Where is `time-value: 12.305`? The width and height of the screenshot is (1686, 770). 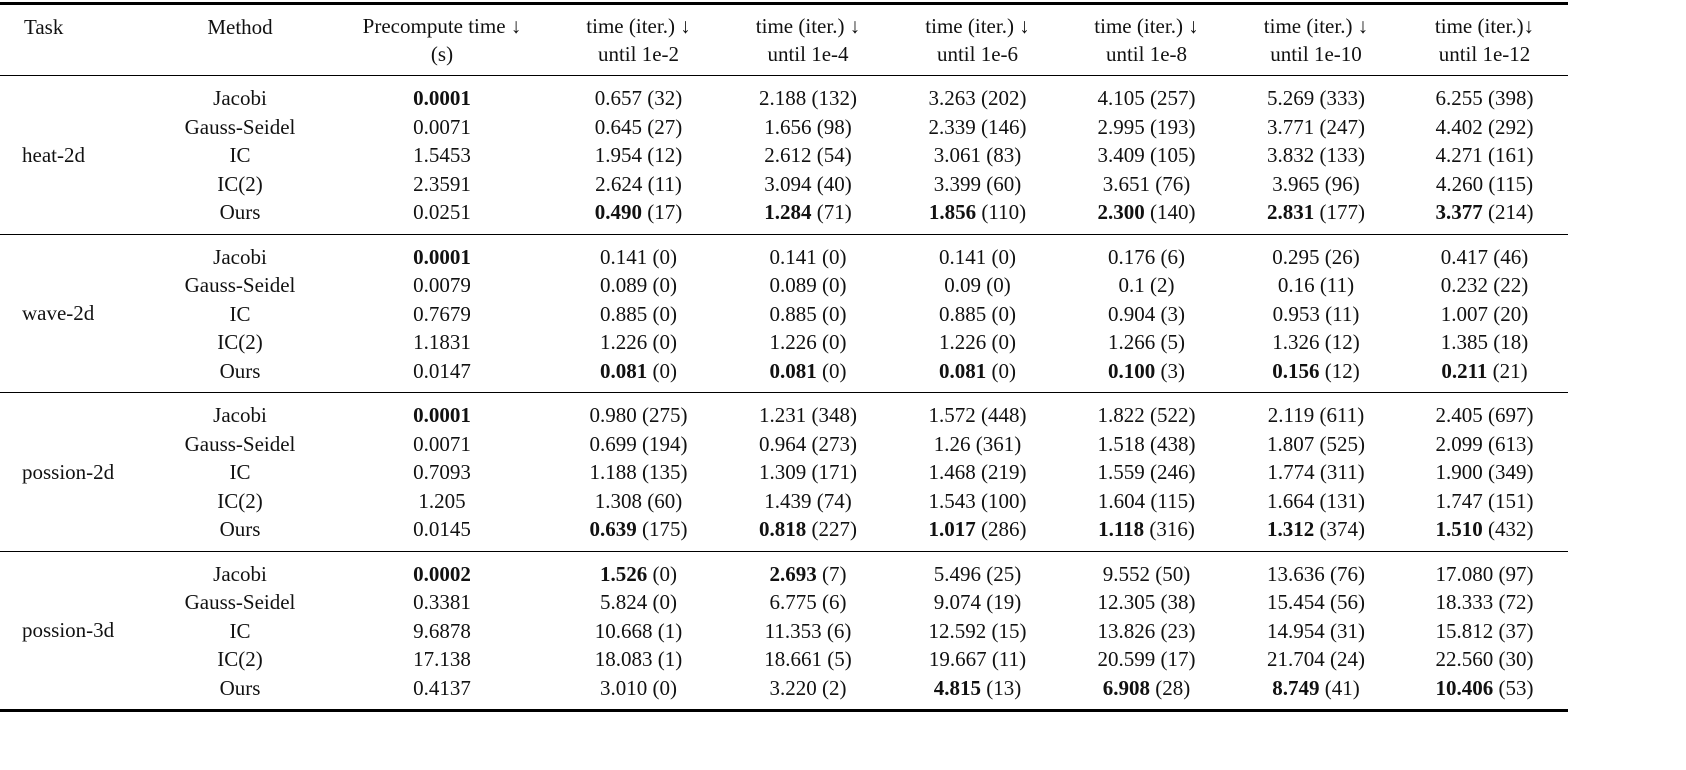
time-value: 12.305 is located at coordinates (1126, 602).